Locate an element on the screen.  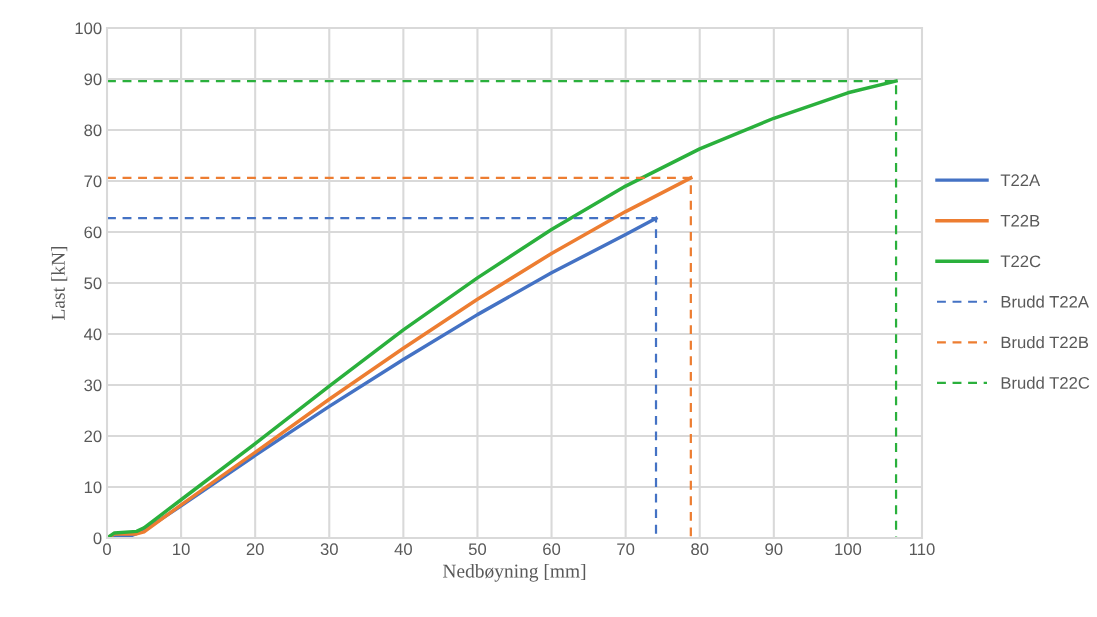
legend-label: T22B is located at coordinates (1020, 220).